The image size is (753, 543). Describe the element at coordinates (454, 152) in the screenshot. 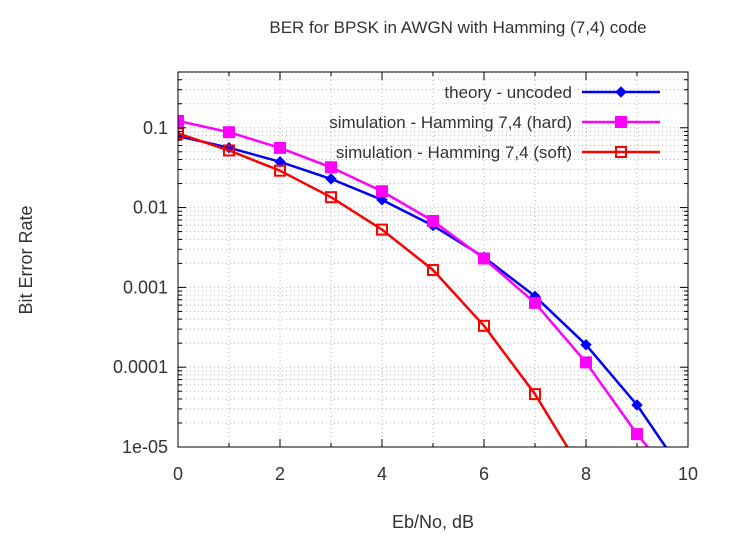

I see `legend-label-3: simulation - Hamming 7,4 (soft)` at that location.